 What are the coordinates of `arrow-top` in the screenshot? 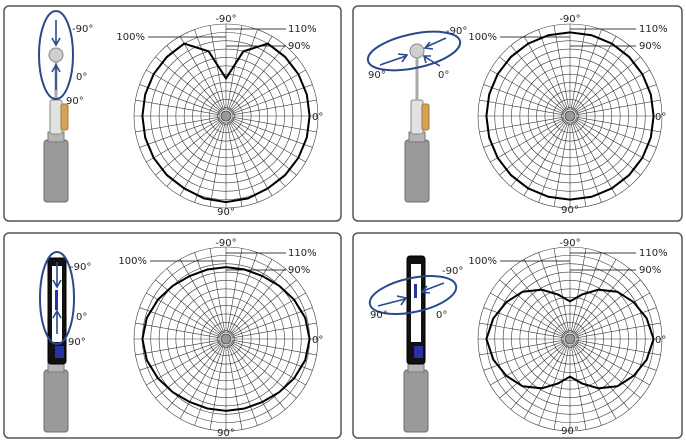 It's located at (56, 33).